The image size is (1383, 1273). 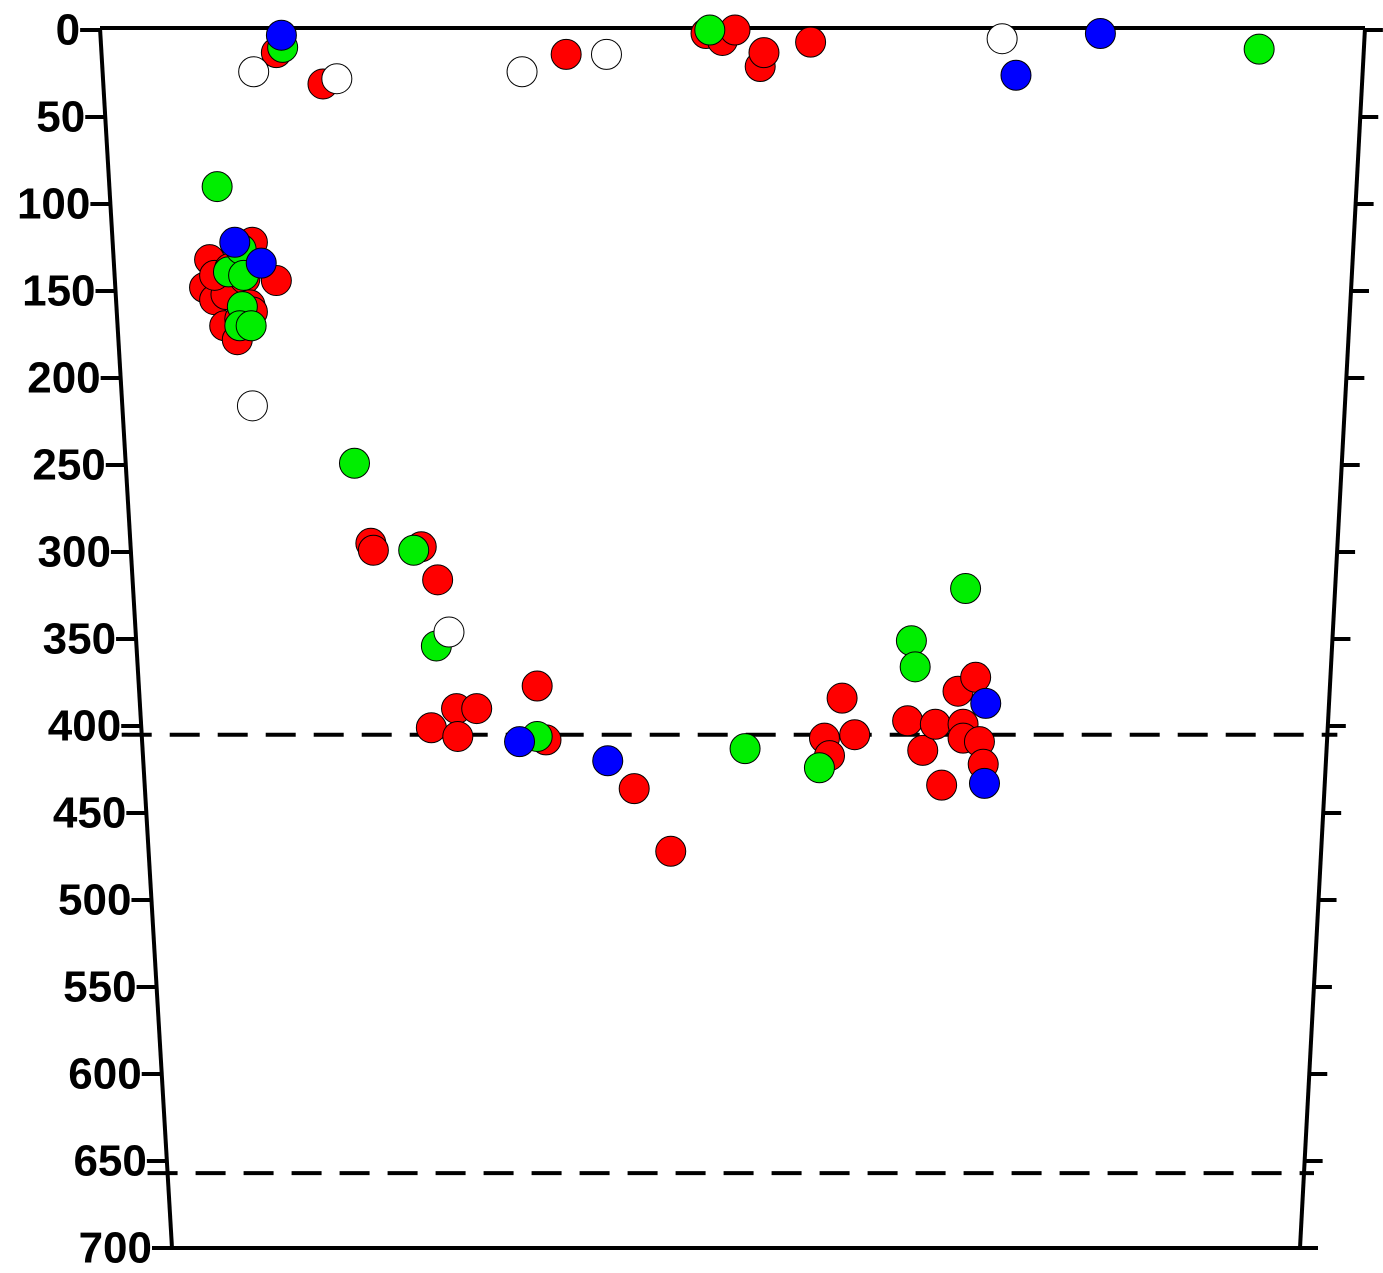 I want to click on y-tick-label: 700, so click(x=115, y=1248).